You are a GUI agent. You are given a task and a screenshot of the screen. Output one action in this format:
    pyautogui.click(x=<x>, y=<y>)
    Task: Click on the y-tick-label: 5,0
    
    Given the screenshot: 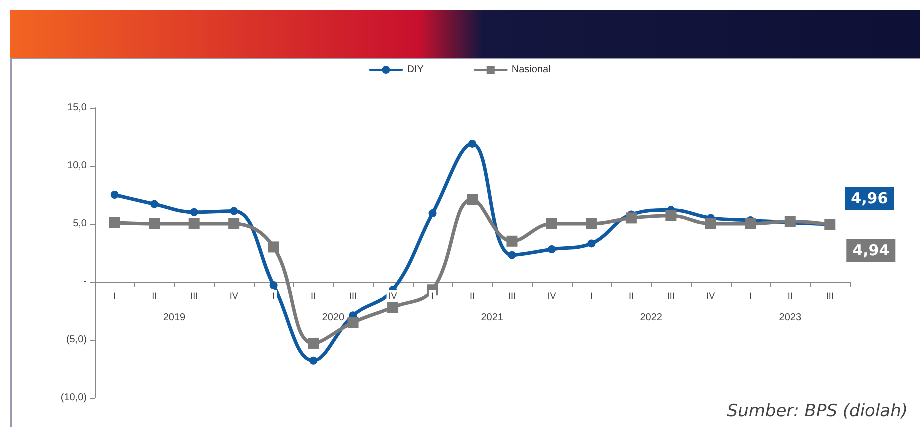 What is the action you would take?
    pyautogui.click(x=80, y=224)
    